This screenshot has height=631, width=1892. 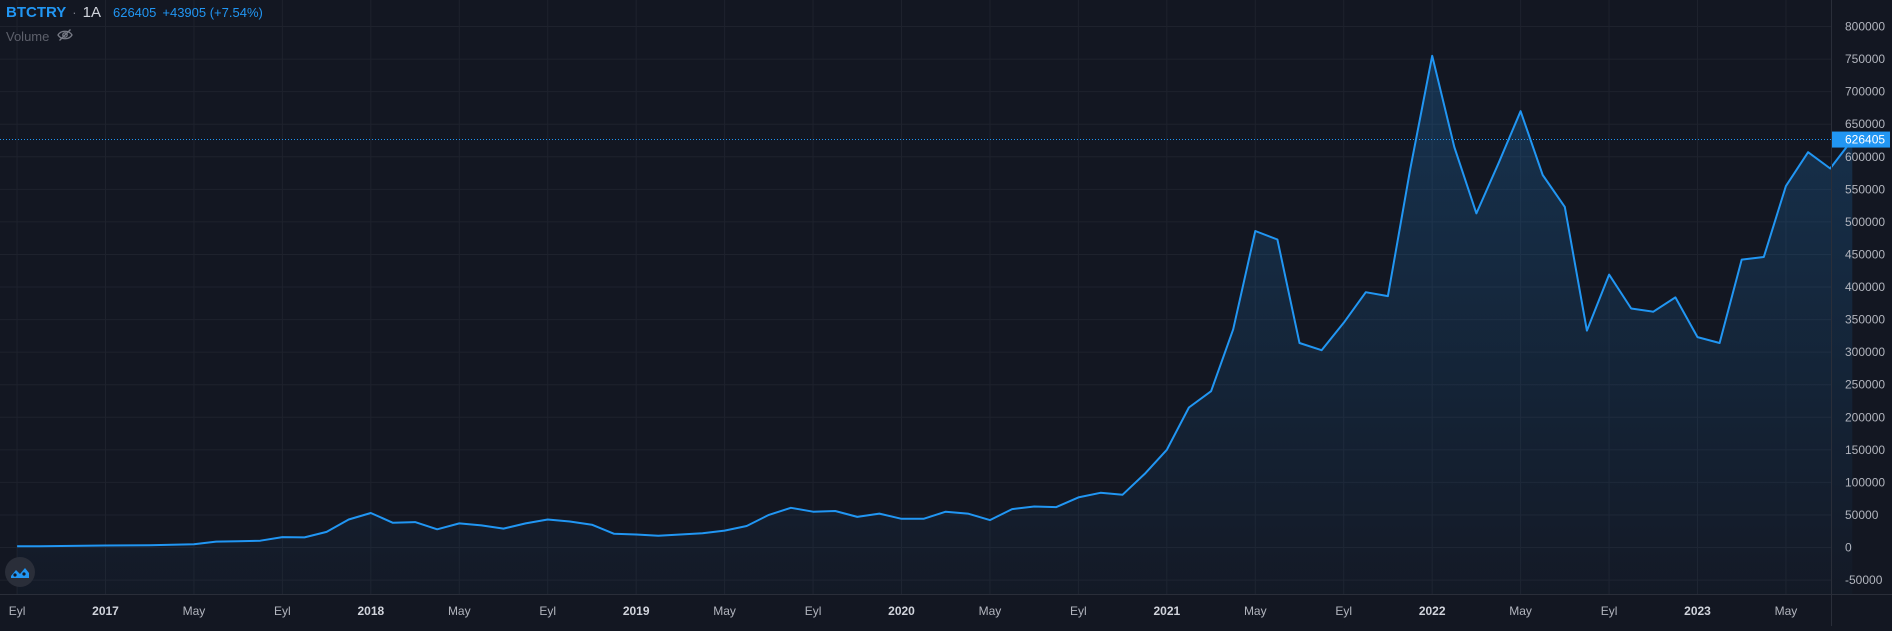 What do you see at coordinates (1864, 580) in the screenshot?
I see `y-tick-label: -50000` at bounding box center [1864, 580].